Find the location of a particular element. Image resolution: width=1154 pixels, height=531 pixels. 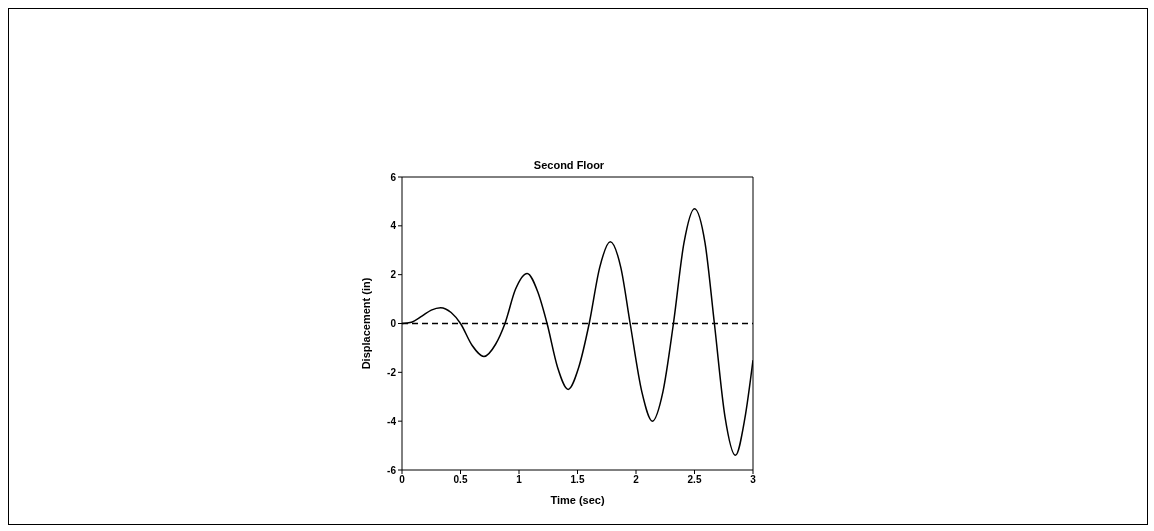

x-tick-label: 3 is located at coordinates (753, 480).